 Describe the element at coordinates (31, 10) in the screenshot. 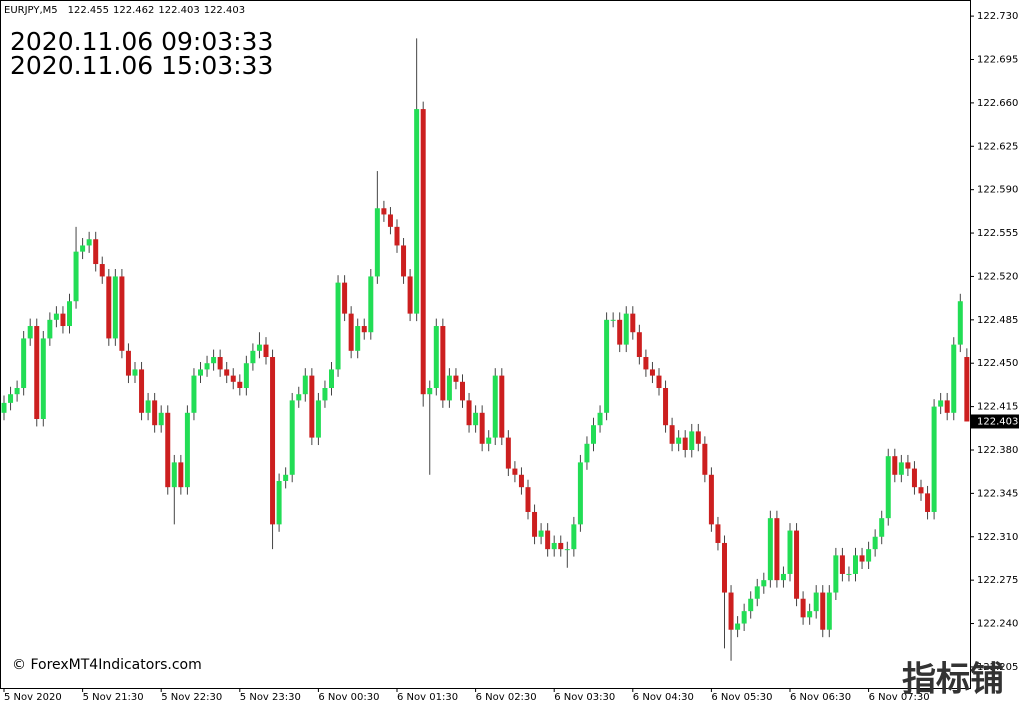

I see `symbol: EURJPY,M5` at that location.